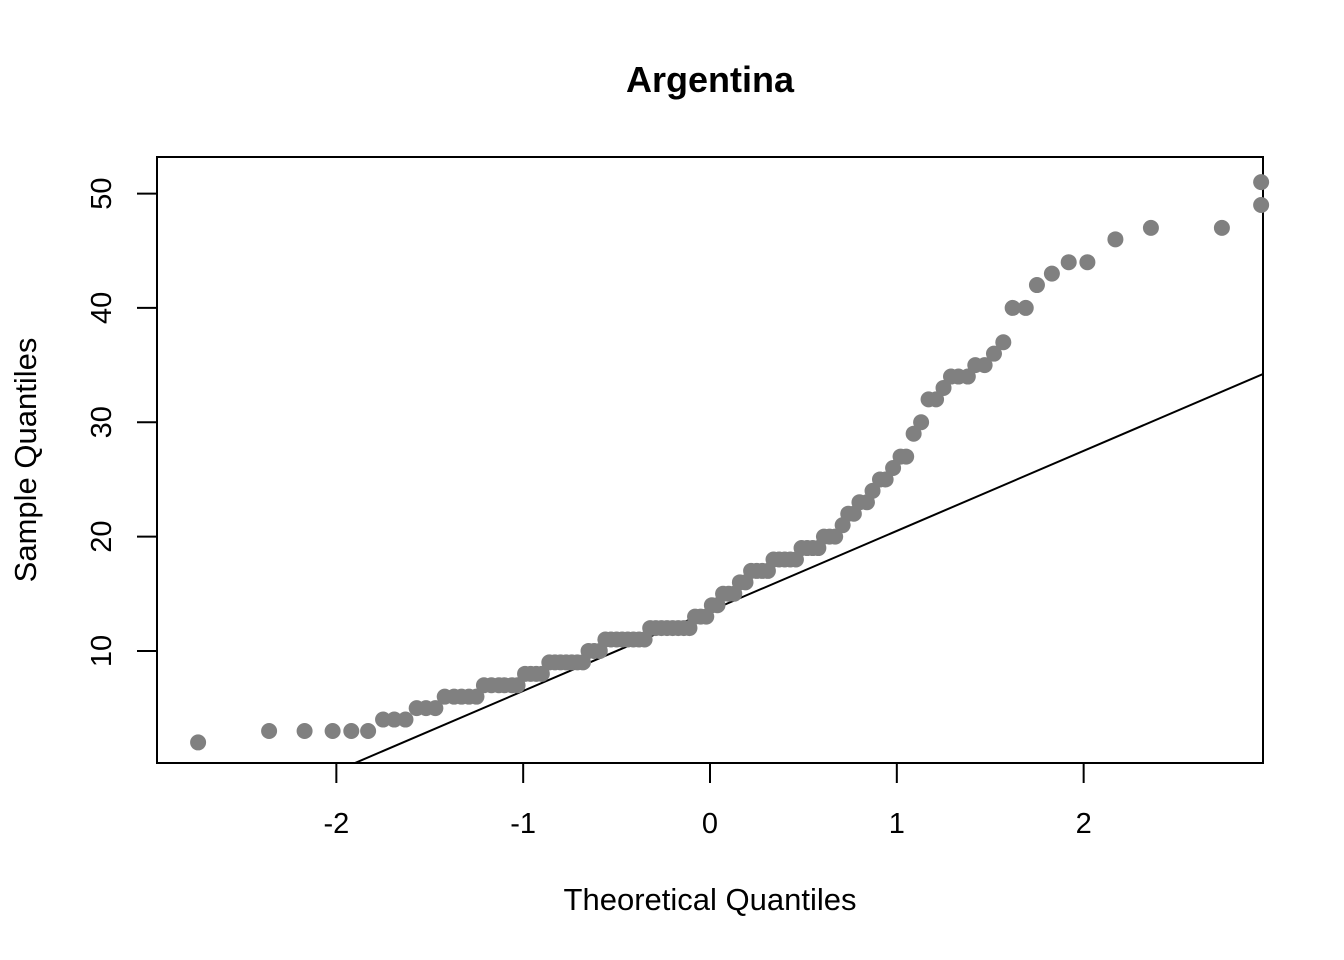 Image resolution: width=1344 pixels, height=960 pixels. Describe the element at coordinates (102, 651) in the screenshot. I see `y-tick-label: 10` at that location.